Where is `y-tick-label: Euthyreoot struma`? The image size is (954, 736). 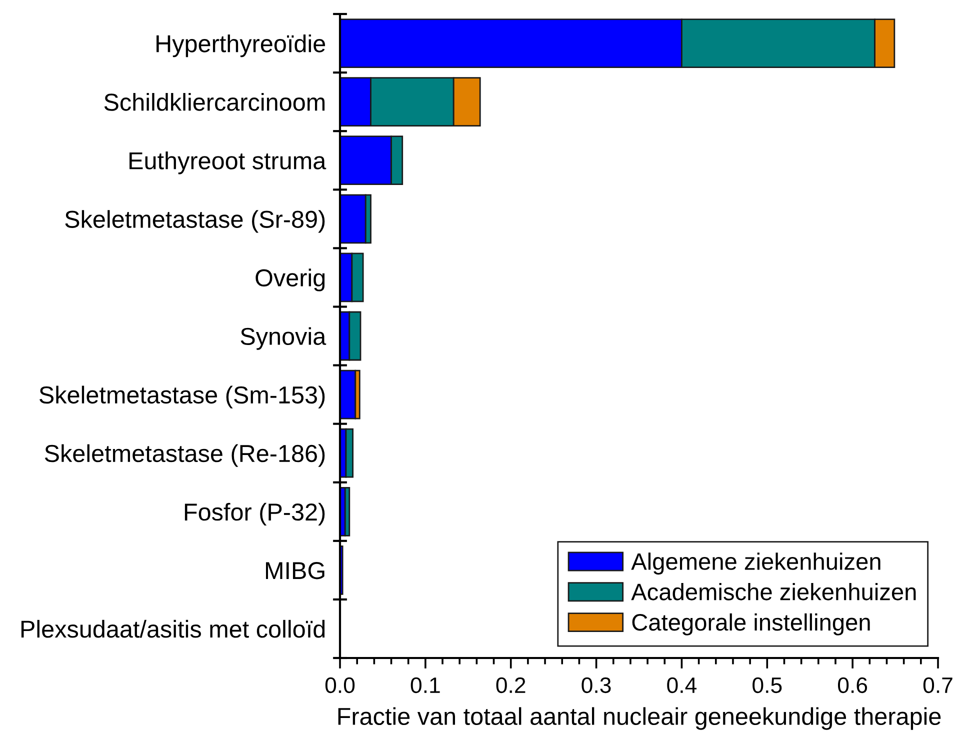 y-tick-label: Euthyreoot struma is located at coordinates (228, 163).